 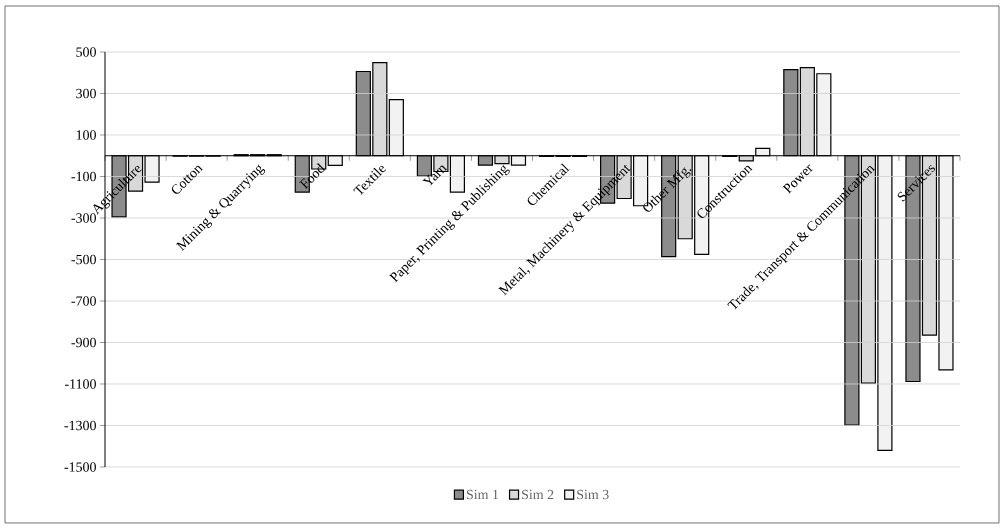 What do you see at coordinates (80, 425) in the screenshot?
I see `y-tick-label: -1300` at bounding box center [80, 425].